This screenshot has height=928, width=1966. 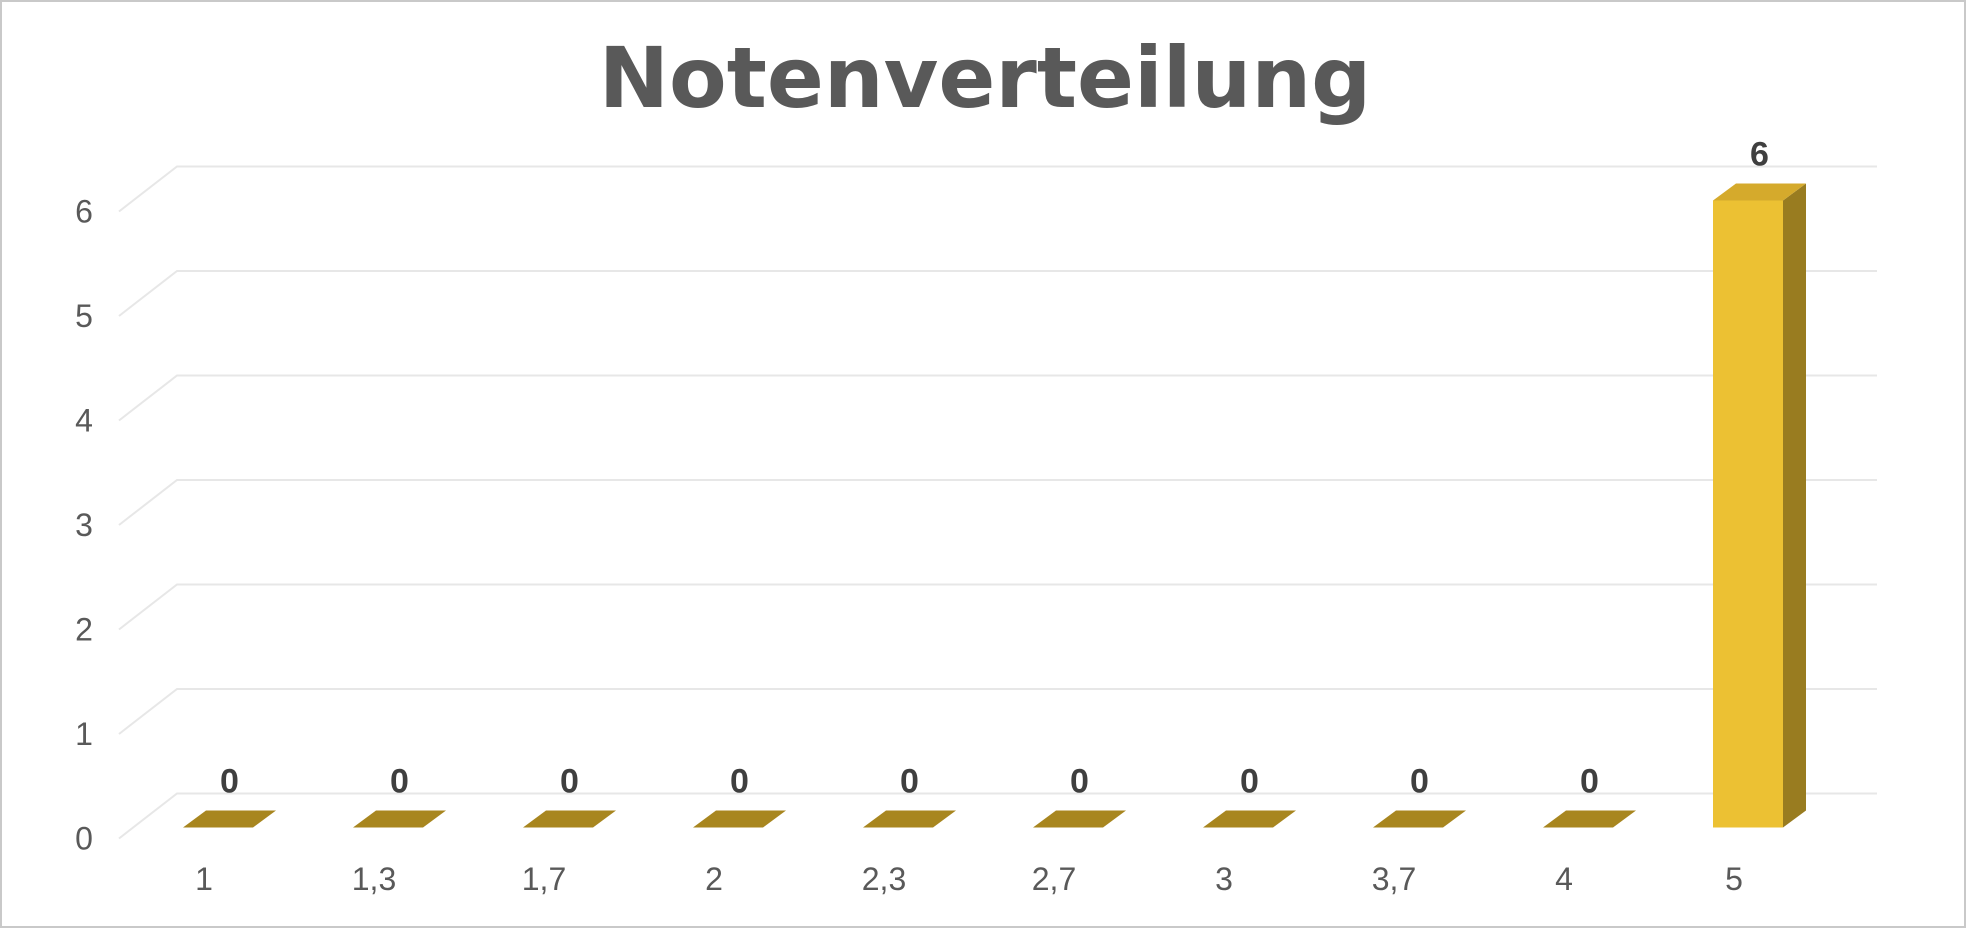 What do you see at coordinates (1748, 514) in the screenshot?
I see `bar-front-face` at bounding box center [1748, 514].